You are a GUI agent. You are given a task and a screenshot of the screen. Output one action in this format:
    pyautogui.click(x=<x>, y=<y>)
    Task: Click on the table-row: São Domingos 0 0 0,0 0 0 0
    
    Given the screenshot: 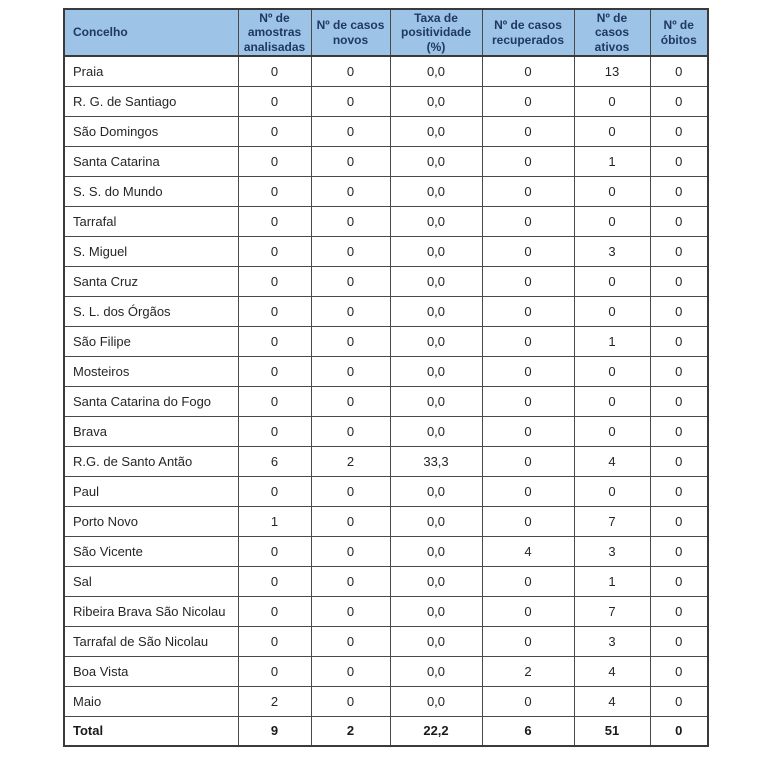 What is the action you would take?
    pyautogui.click(x=386, y=131)
    